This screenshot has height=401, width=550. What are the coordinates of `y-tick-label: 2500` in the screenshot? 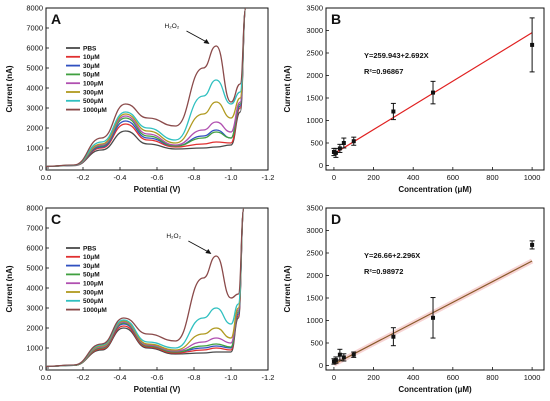 It's located at (314, 253).